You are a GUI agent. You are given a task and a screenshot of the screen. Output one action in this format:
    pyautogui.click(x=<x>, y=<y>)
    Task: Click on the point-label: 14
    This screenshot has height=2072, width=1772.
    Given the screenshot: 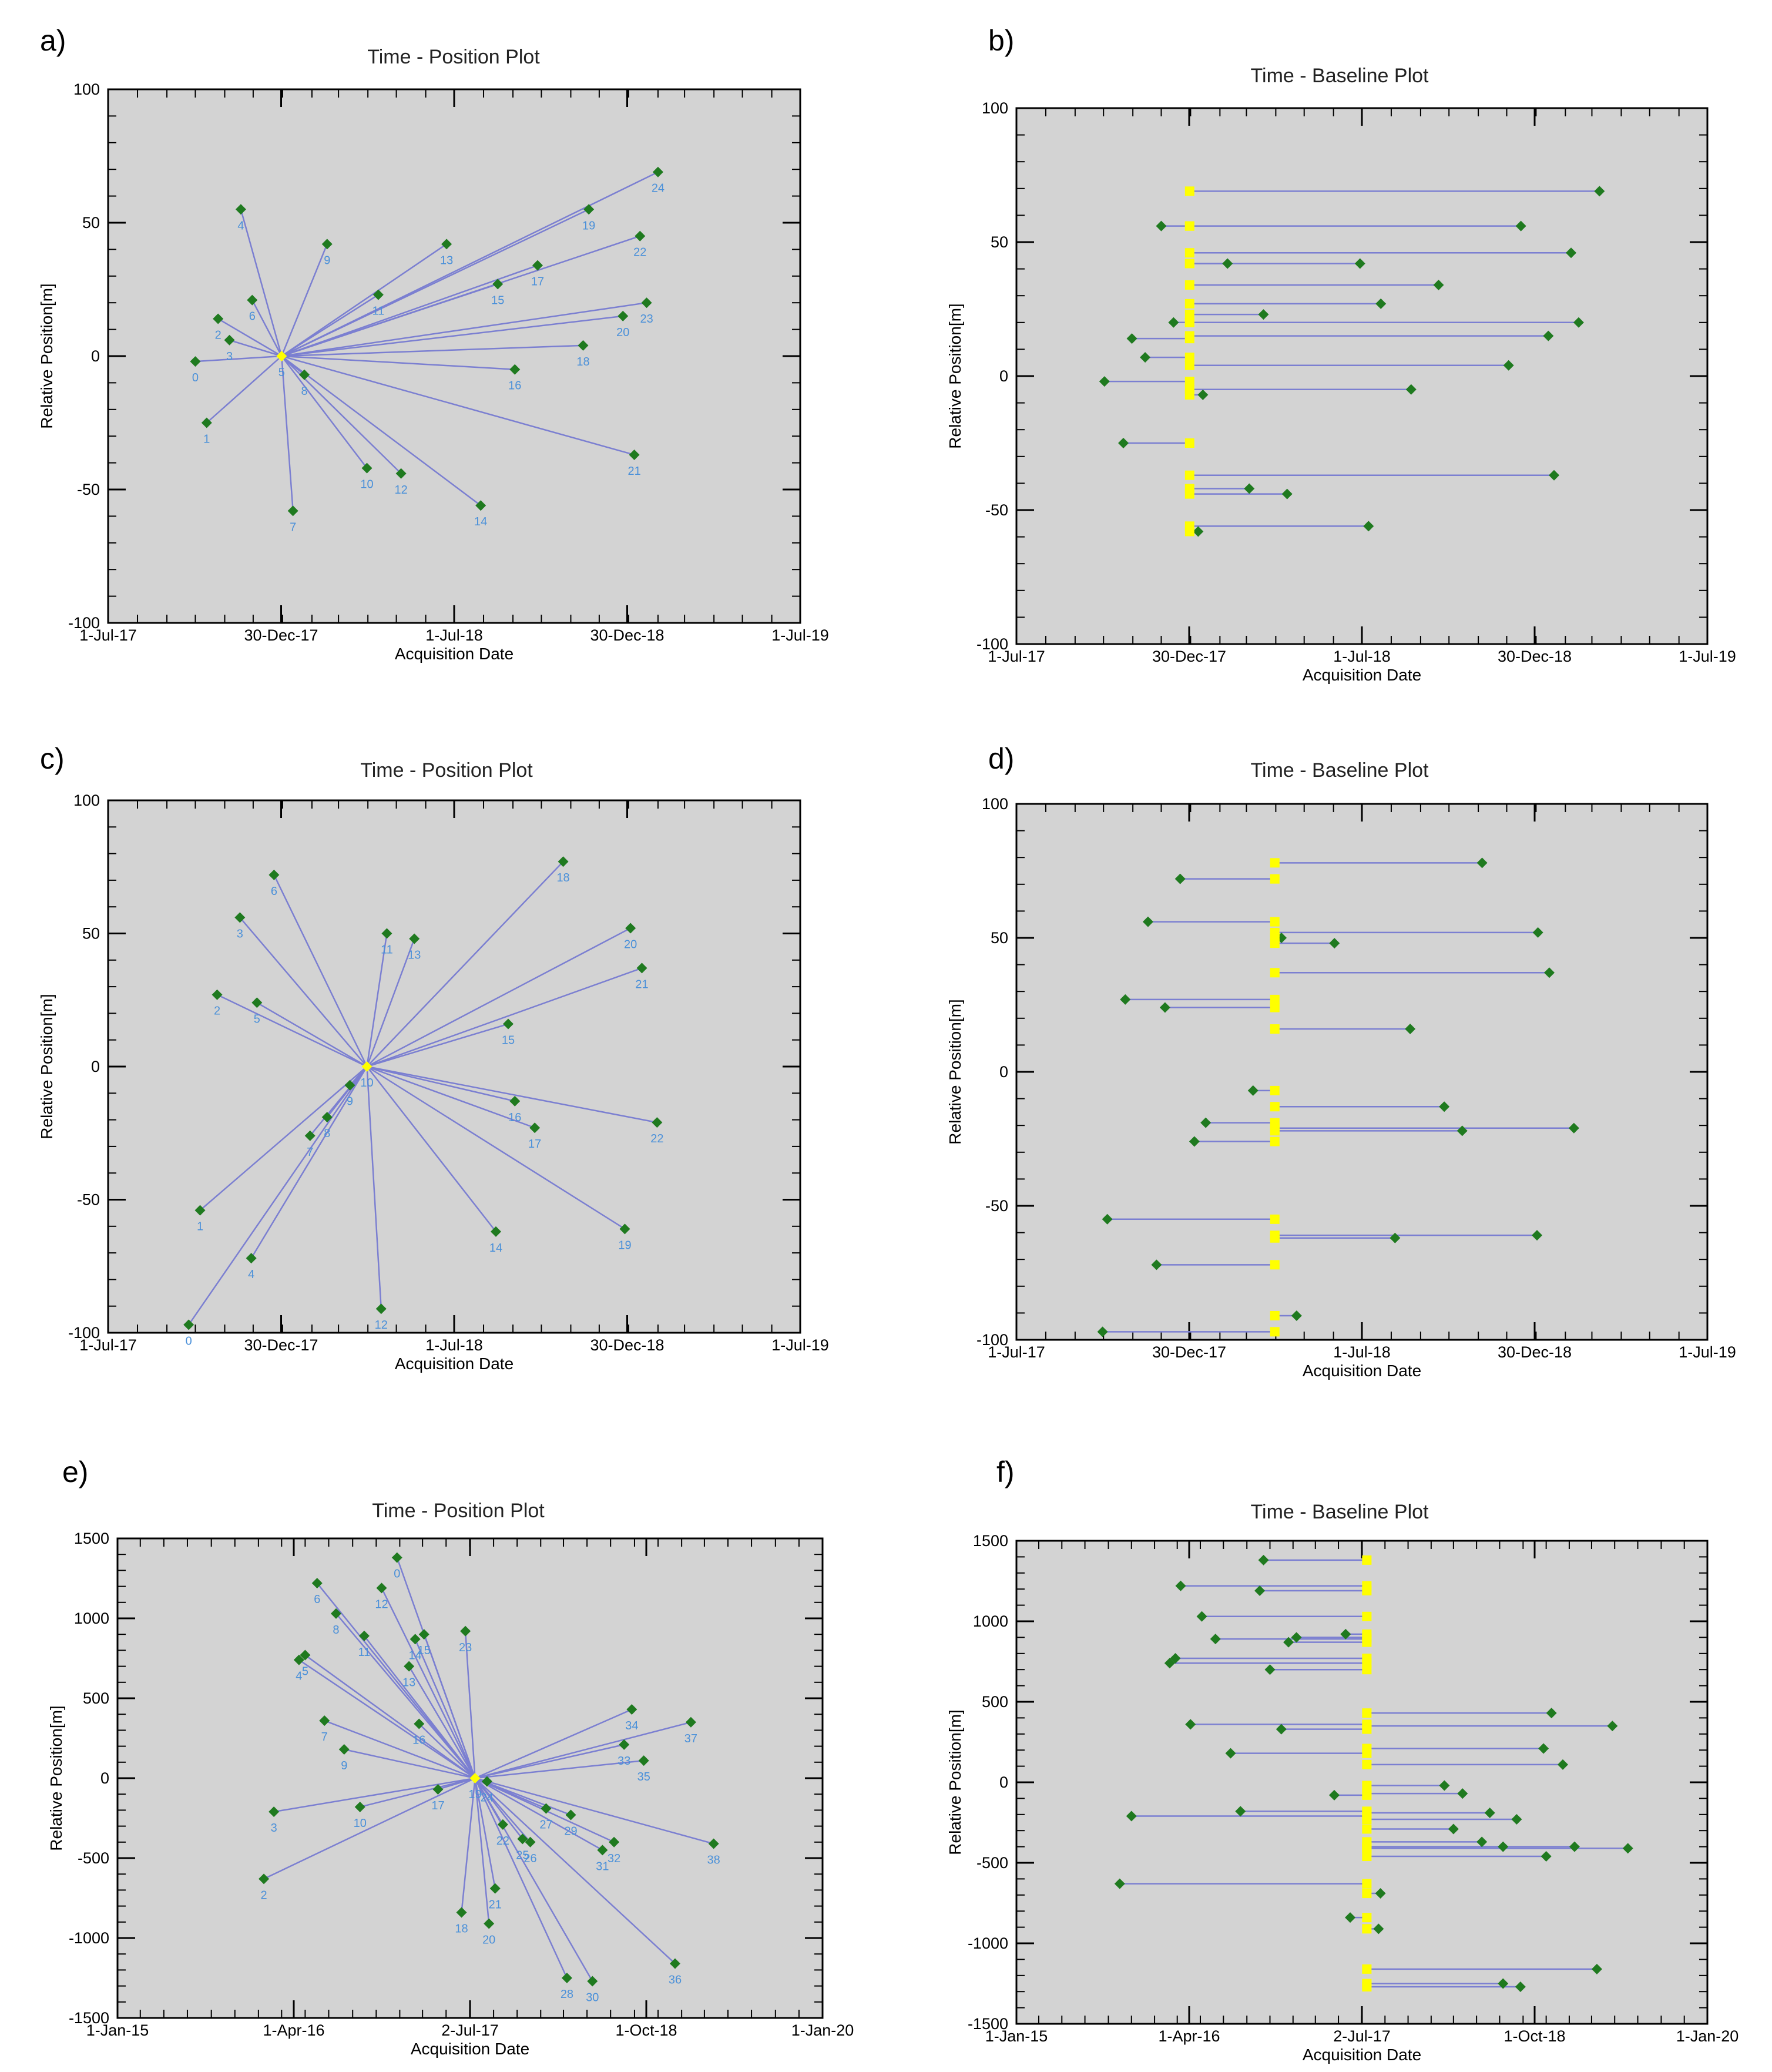 What is the action you would take?
    pyautogui.click(x=495, y=1249)
    